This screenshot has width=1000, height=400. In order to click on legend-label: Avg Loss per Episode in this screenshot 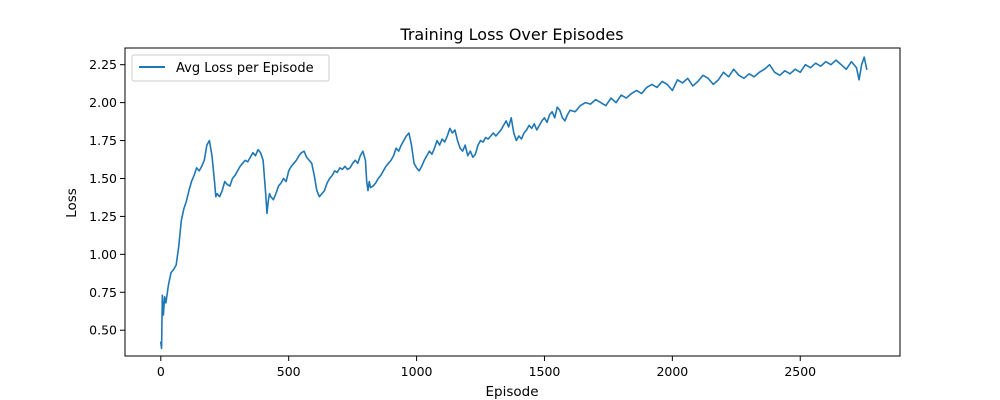, I will do `click(245, 68)`.